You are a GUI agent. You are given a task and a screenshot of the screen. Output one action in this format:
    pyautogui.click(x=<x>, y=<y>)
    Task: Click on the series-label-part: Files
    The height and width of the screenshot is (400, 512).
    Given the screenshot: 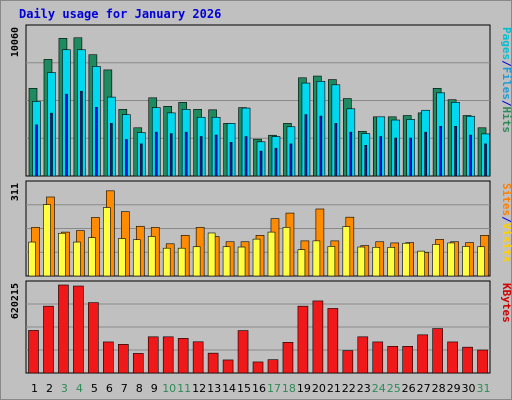 What is the action you would take?
    pyautogui.click(x=506, y=83)
    